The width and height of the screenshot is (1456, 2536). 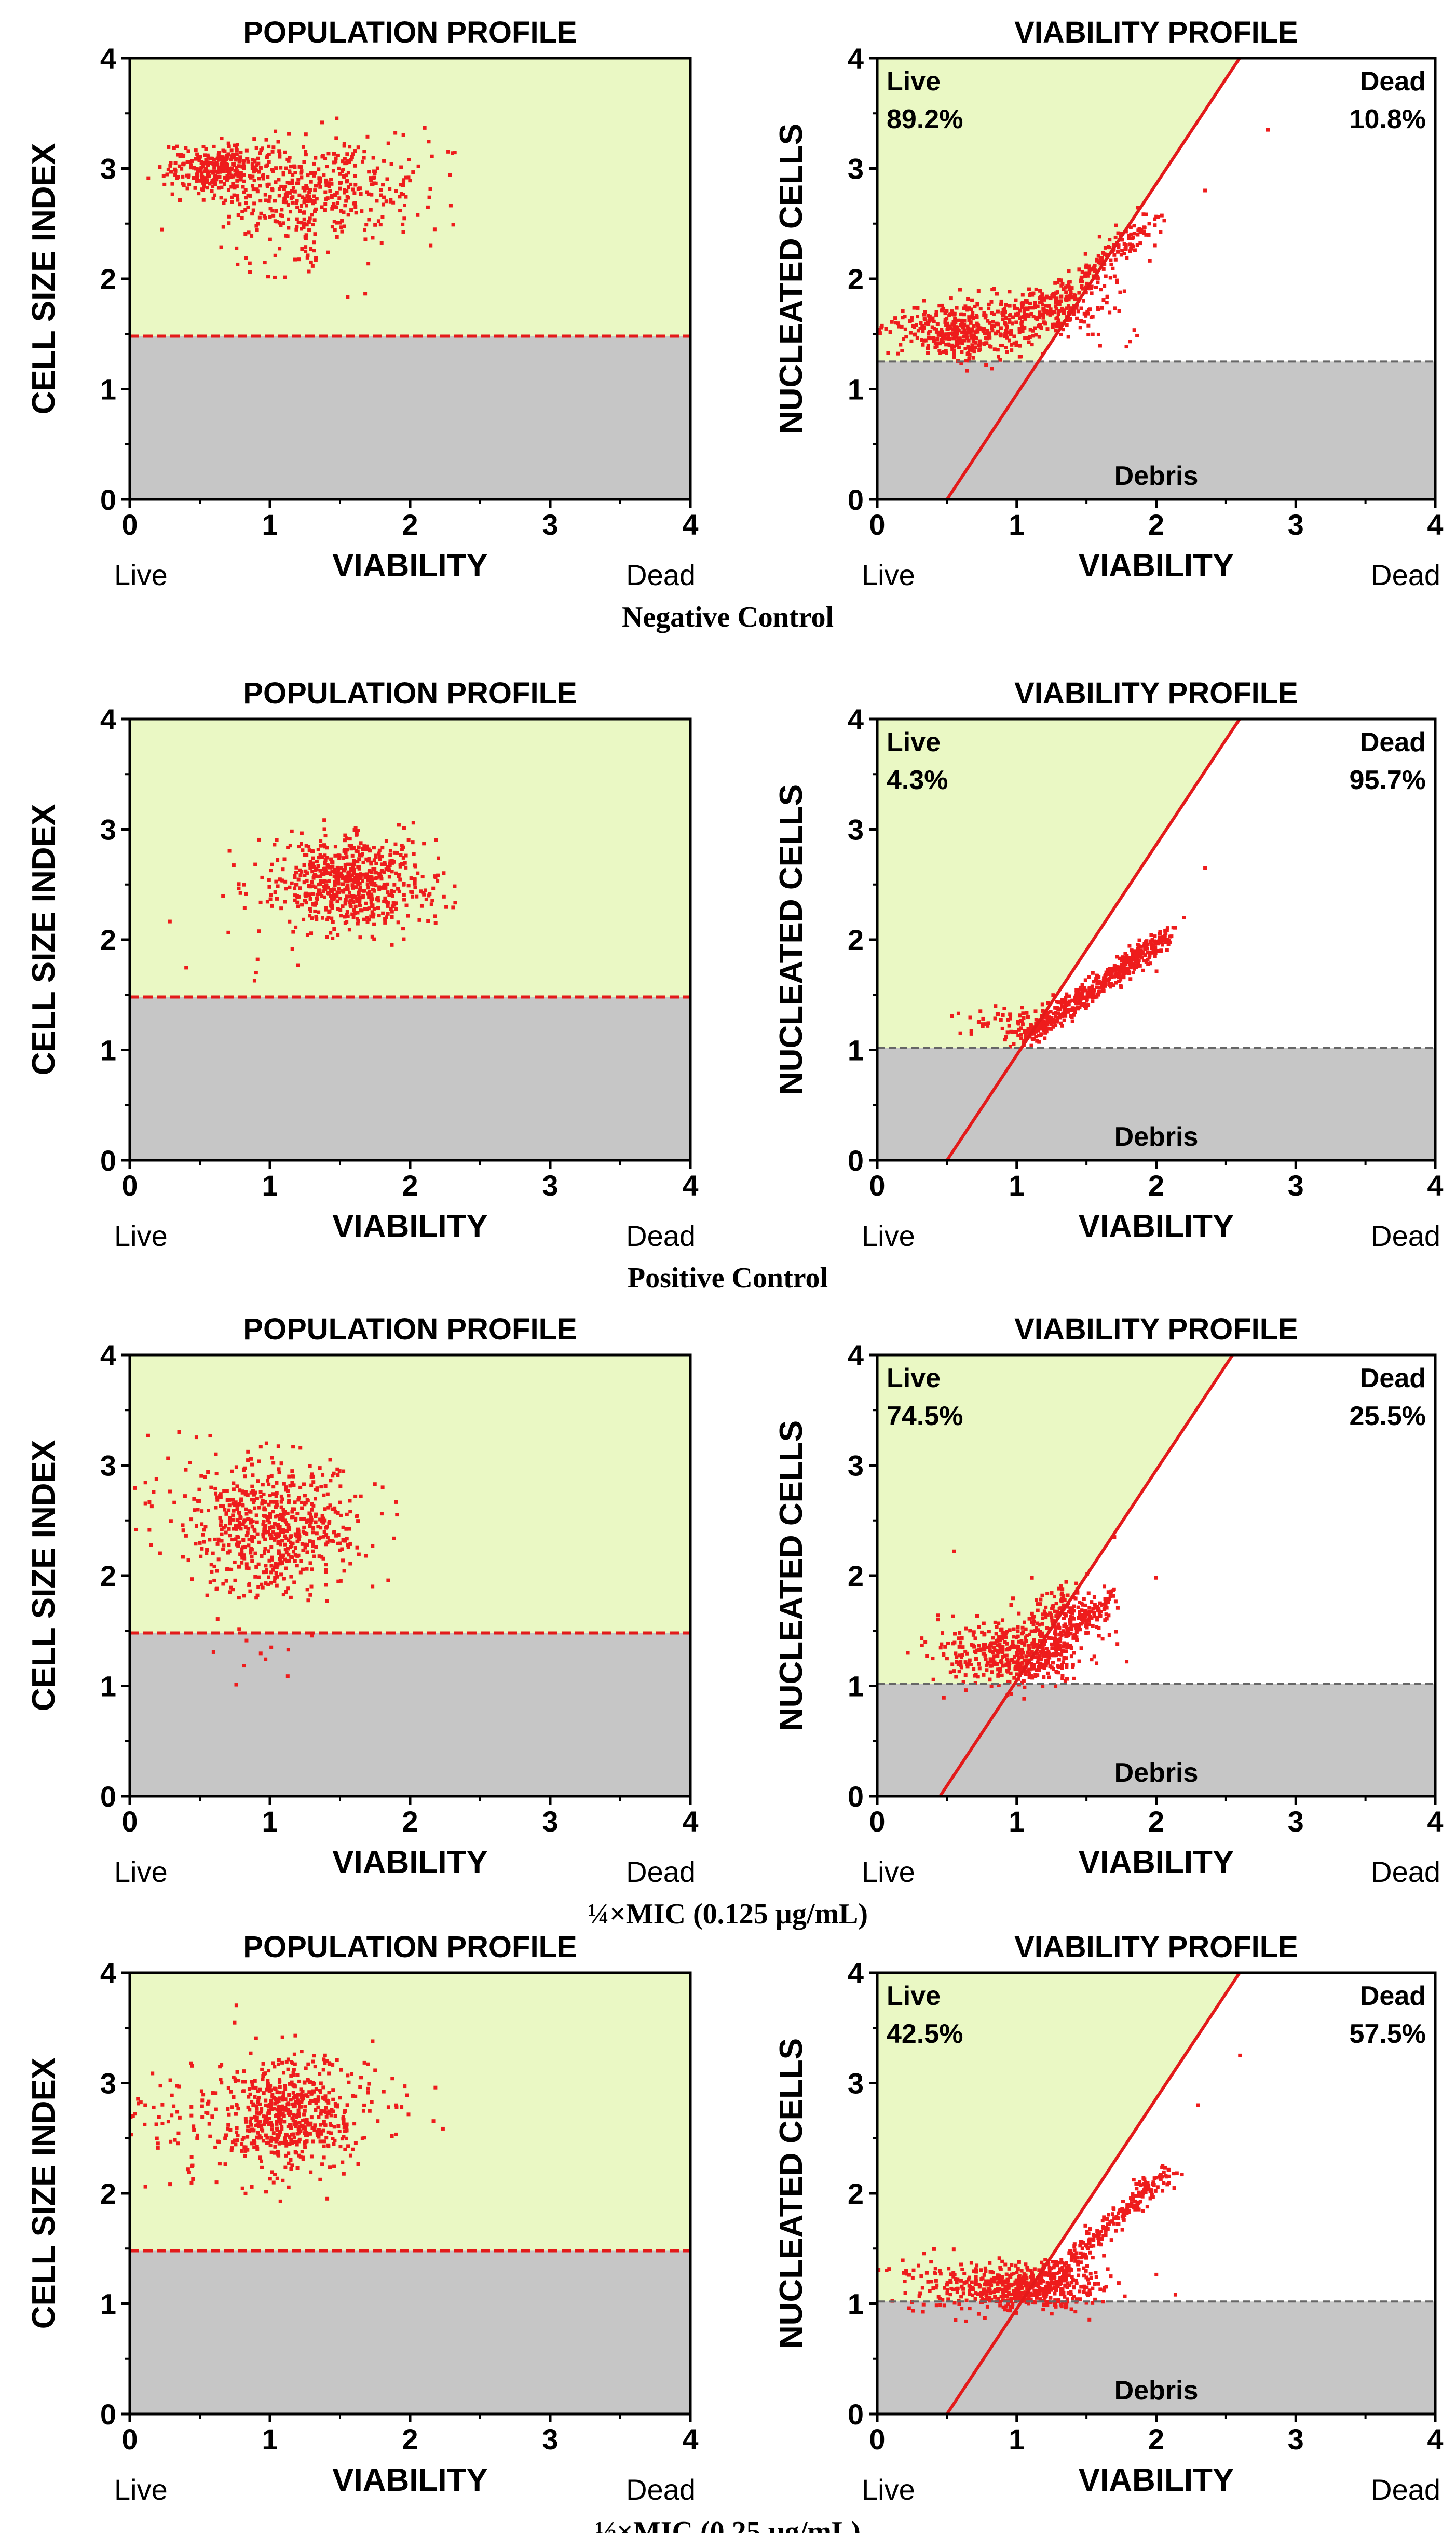 I want to click on population-debris-region, so click(x=410, y=2333).